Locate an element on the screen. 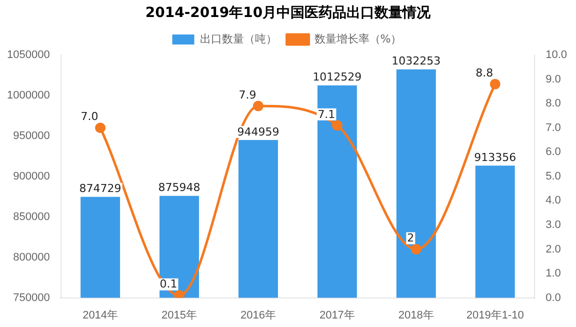  y2-tick-label: 10.0 is located at coordinates (557, 55).